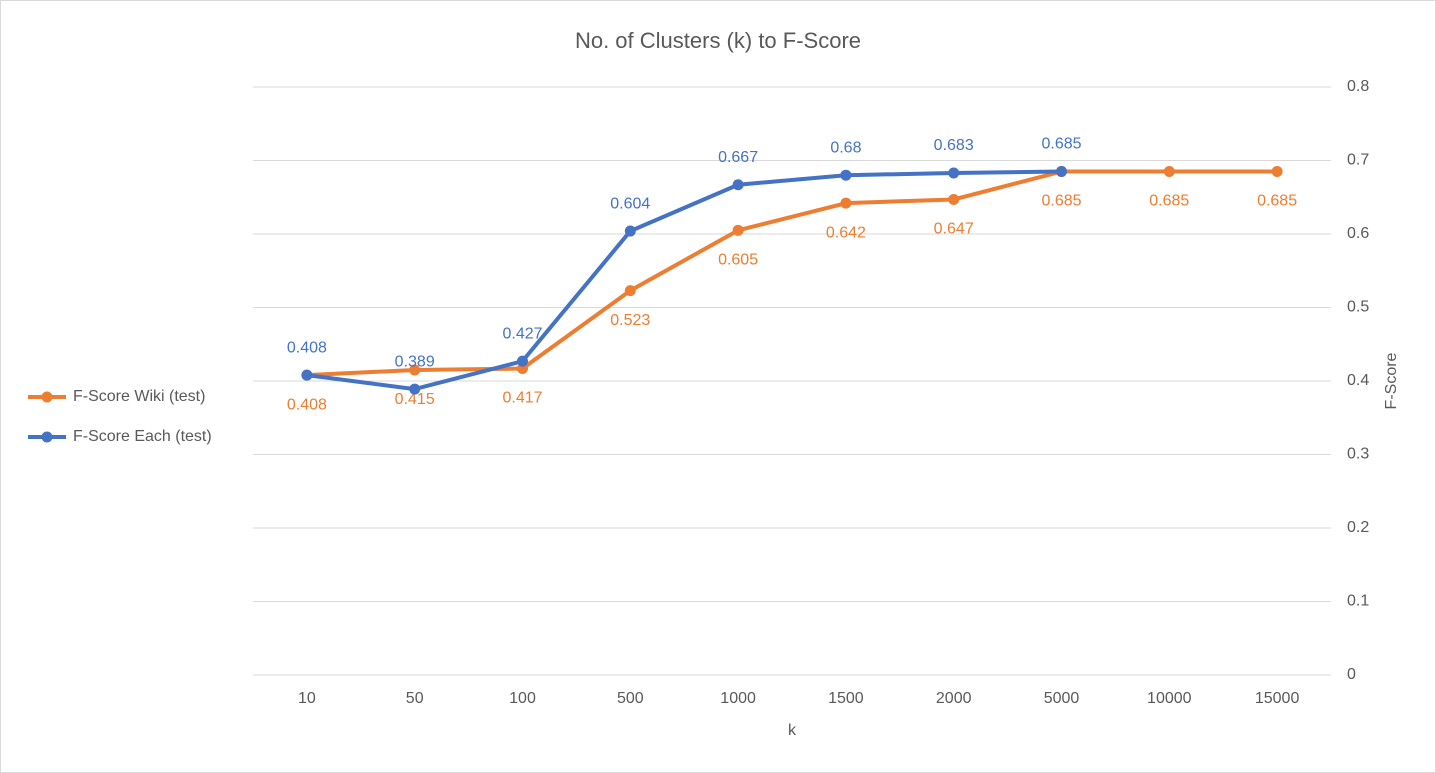 The width and height of the screenshot is (1436, 773). I want to click on legend-label: F-Score Wiki (test), so click(139, 396).